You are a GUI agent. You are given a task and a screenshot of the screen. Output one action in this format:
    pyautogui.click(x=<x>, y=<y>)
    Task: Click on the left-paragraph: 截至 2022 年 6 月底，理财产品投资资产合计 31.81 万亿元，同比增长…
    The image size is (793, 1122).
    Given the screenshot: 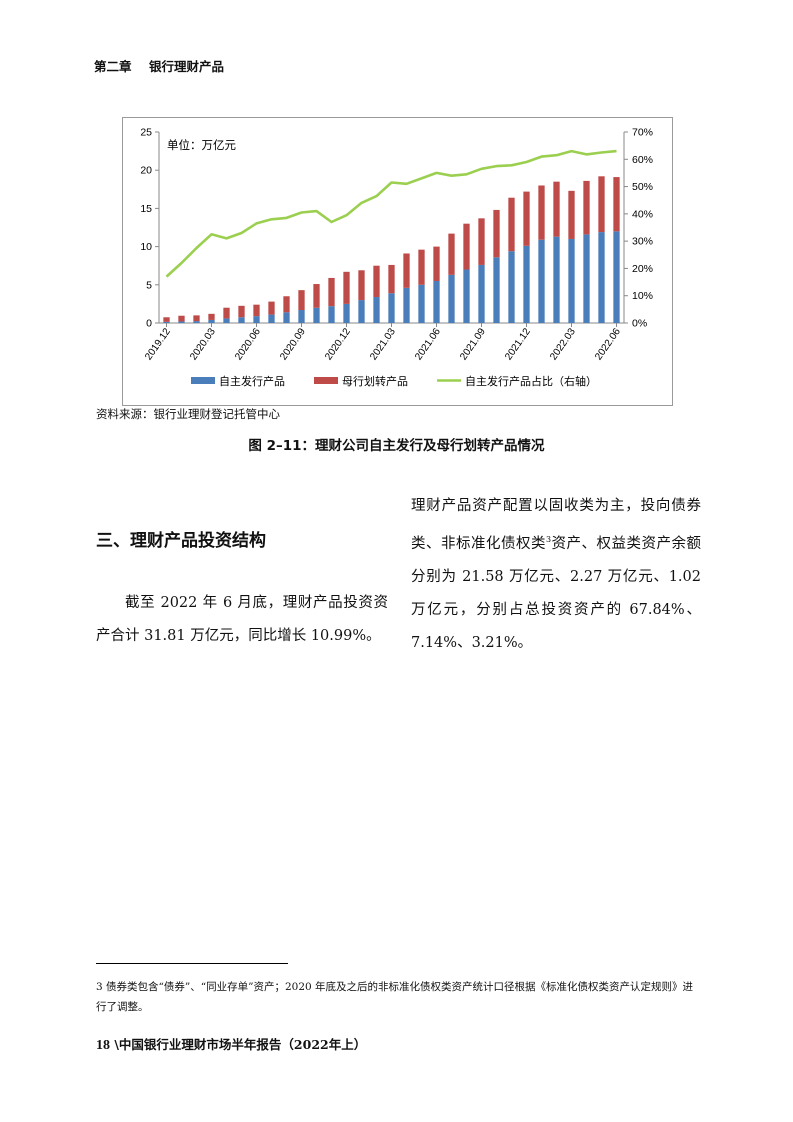 What is the action you would take?
    pyautogui.click(x=242, y=619)
    